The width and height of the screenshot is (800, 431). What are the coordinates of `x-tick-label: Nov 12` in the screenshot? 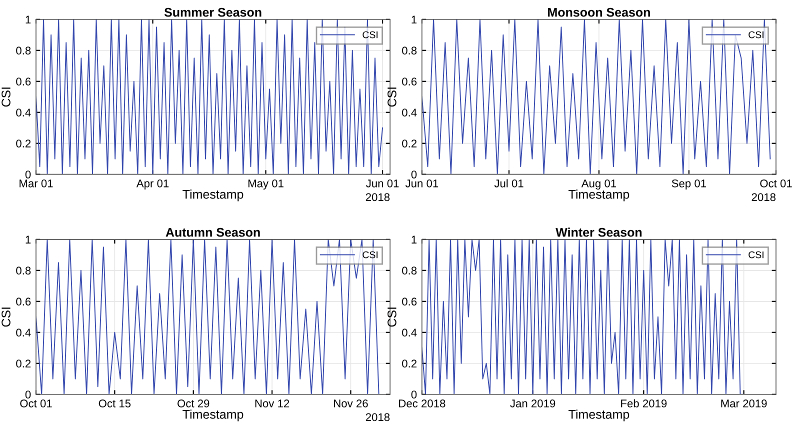 It's located at (272, 404).